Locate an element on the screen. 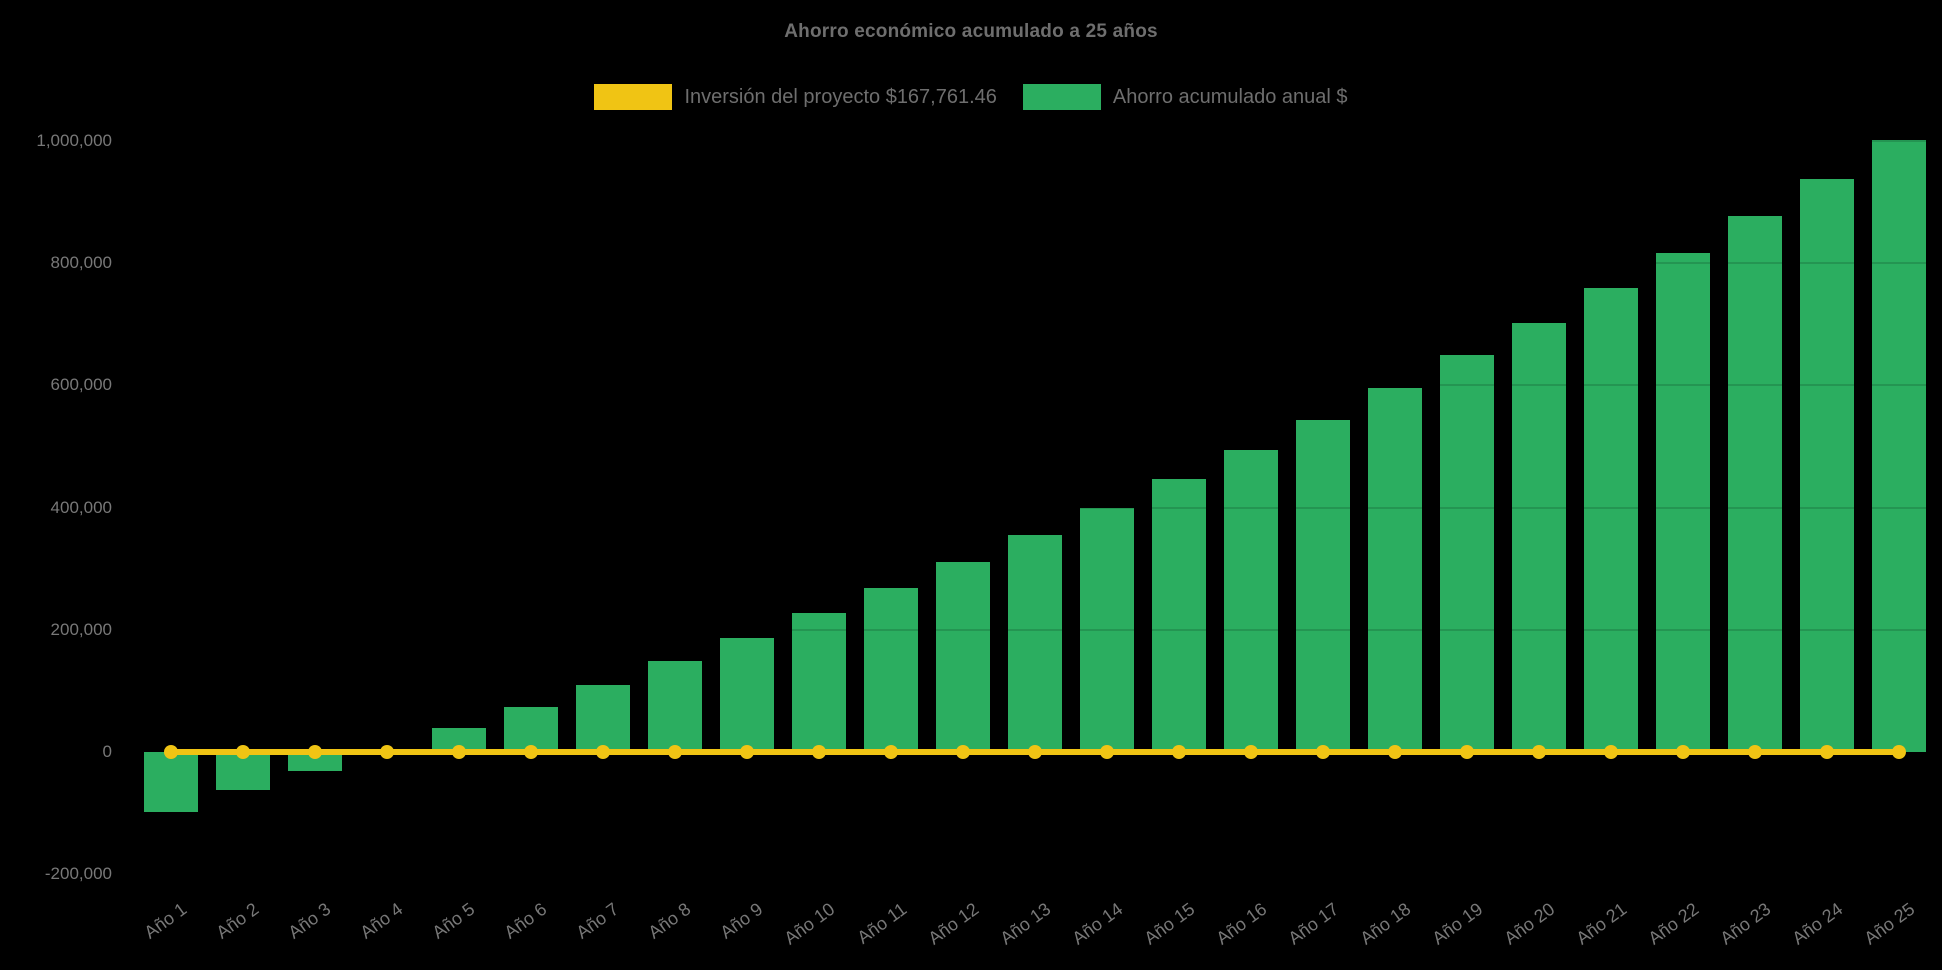  legend-item-ahorro: Ahorro acumulado anual $ is located at coordinates (1185, 97).